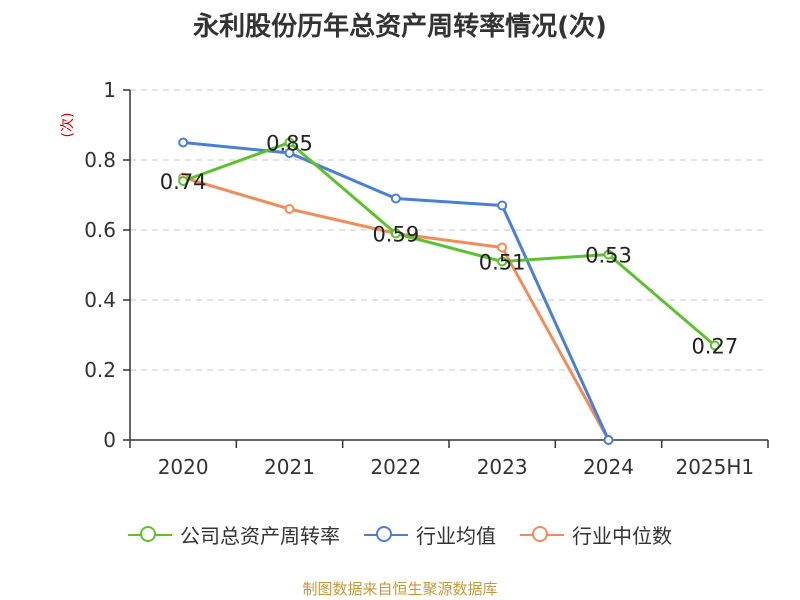 The image size is (800, 600). I want to click on legend-label: 行业均值, so click(456, 536).